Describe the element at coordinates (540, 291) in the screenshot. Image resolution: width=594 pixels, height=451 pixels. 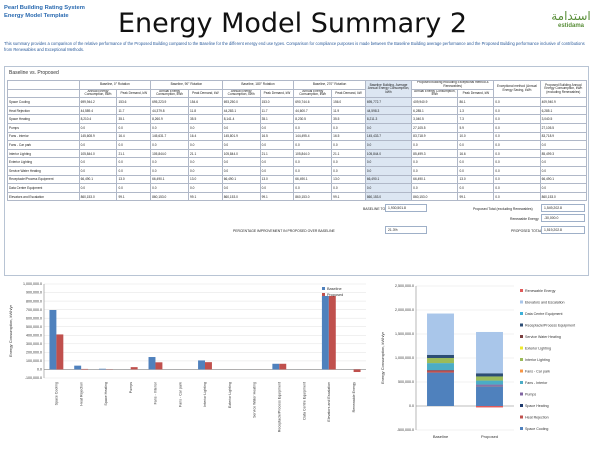
I see `legend-label: Renewable Energy` at that location.